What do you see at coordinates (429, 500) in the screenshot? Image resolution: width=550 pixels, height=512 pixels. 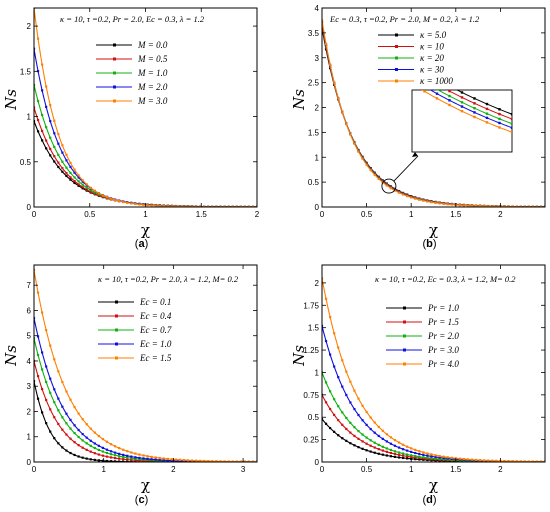 I see `panel-caption: (d)` at bounding box center [429, 500].